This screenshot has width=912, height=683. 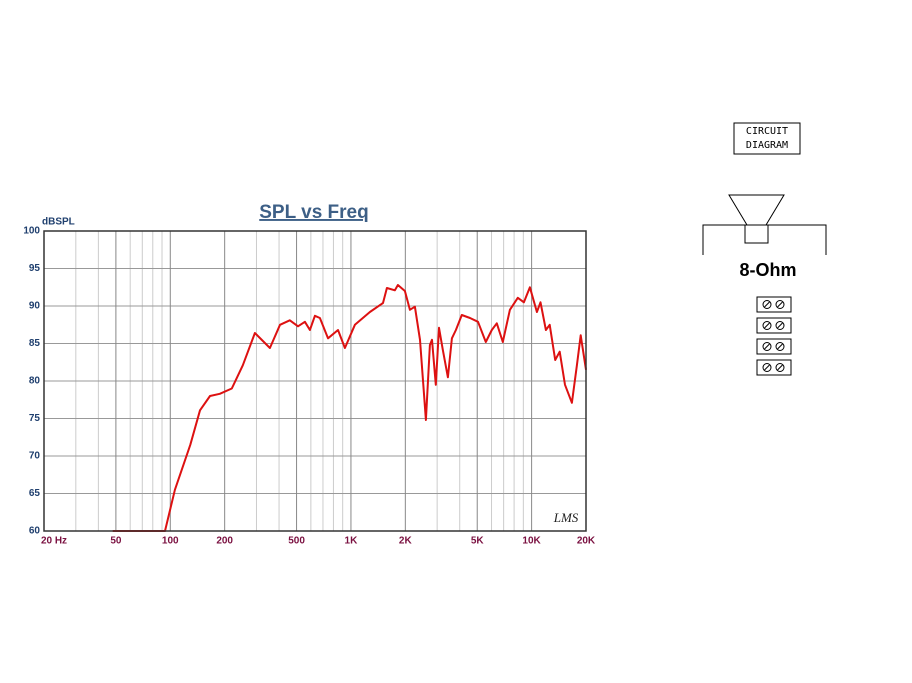 I want to click on x-tick-label: 20K, so click(x=586, y=541).